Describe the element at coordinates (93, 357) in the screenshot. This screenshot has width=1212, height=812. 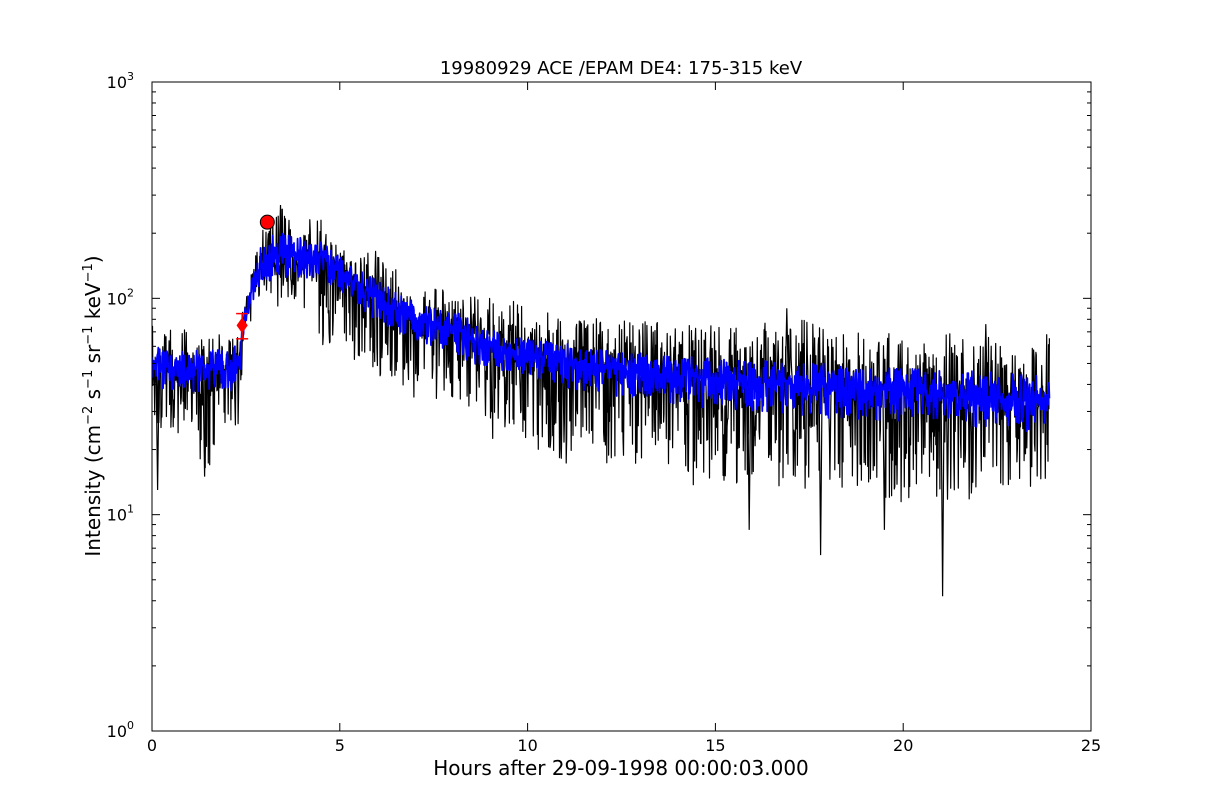
I see `y-label-part: sr` at that location.